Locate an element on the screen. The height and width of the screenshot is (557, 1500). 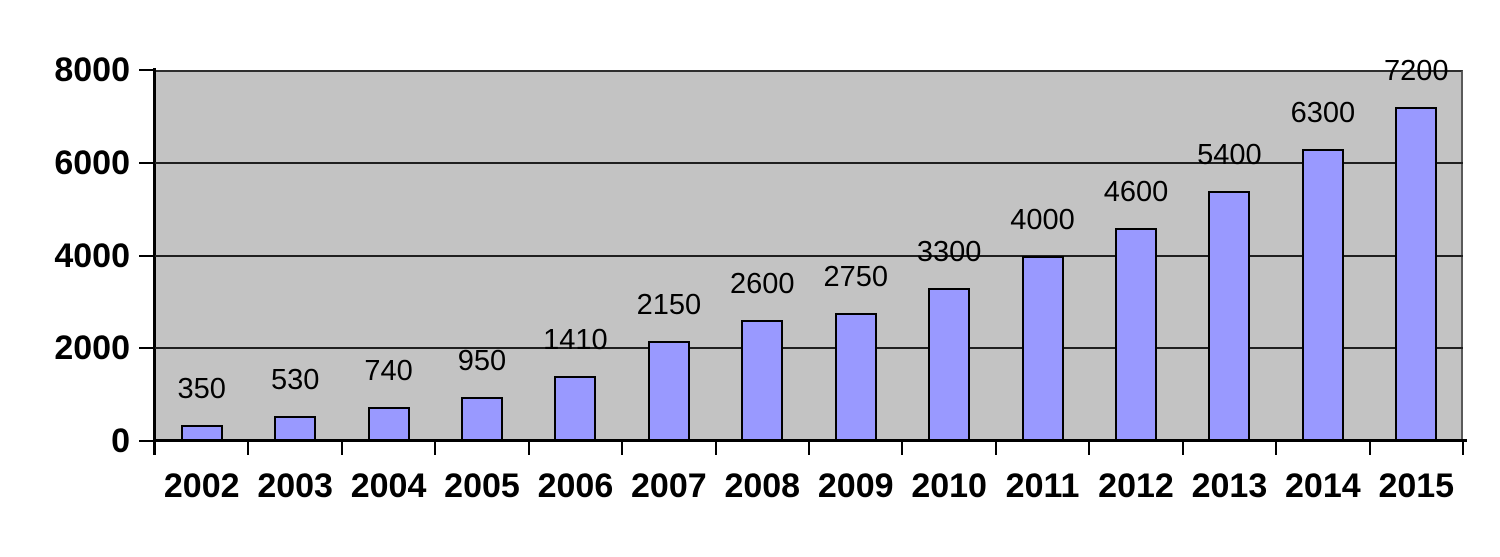
y-axis-tick-label: 6000 is located at coordinates (92, 162).